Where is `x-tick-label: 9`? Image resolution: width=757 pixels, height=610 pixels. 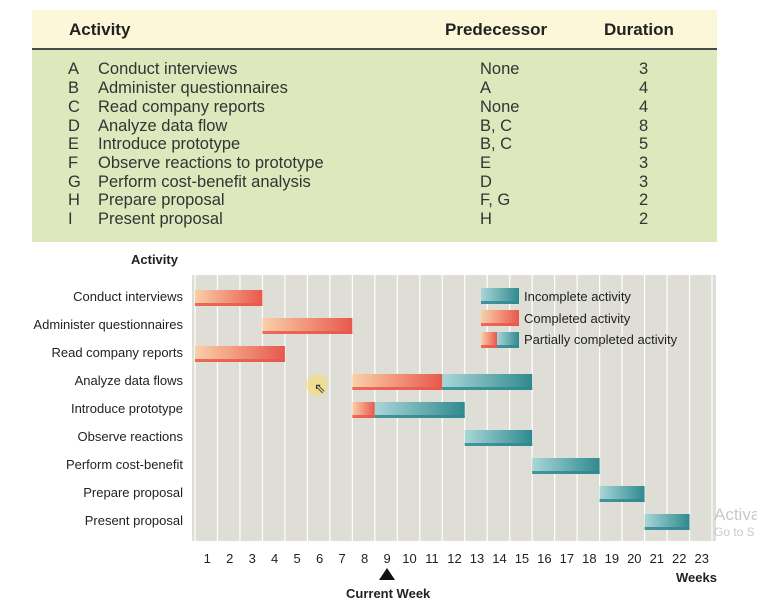 x-tick-label: 9 is located at coordinates (387, 558).